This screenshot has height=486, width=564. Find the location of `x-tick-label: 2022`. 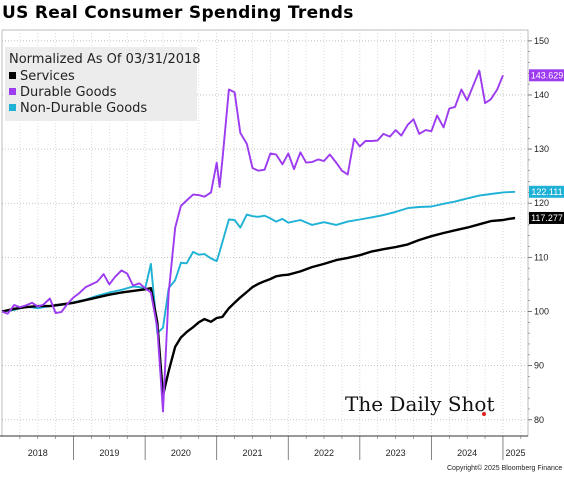

x-tick-label: 2022 is located at coordinates (324, 453).